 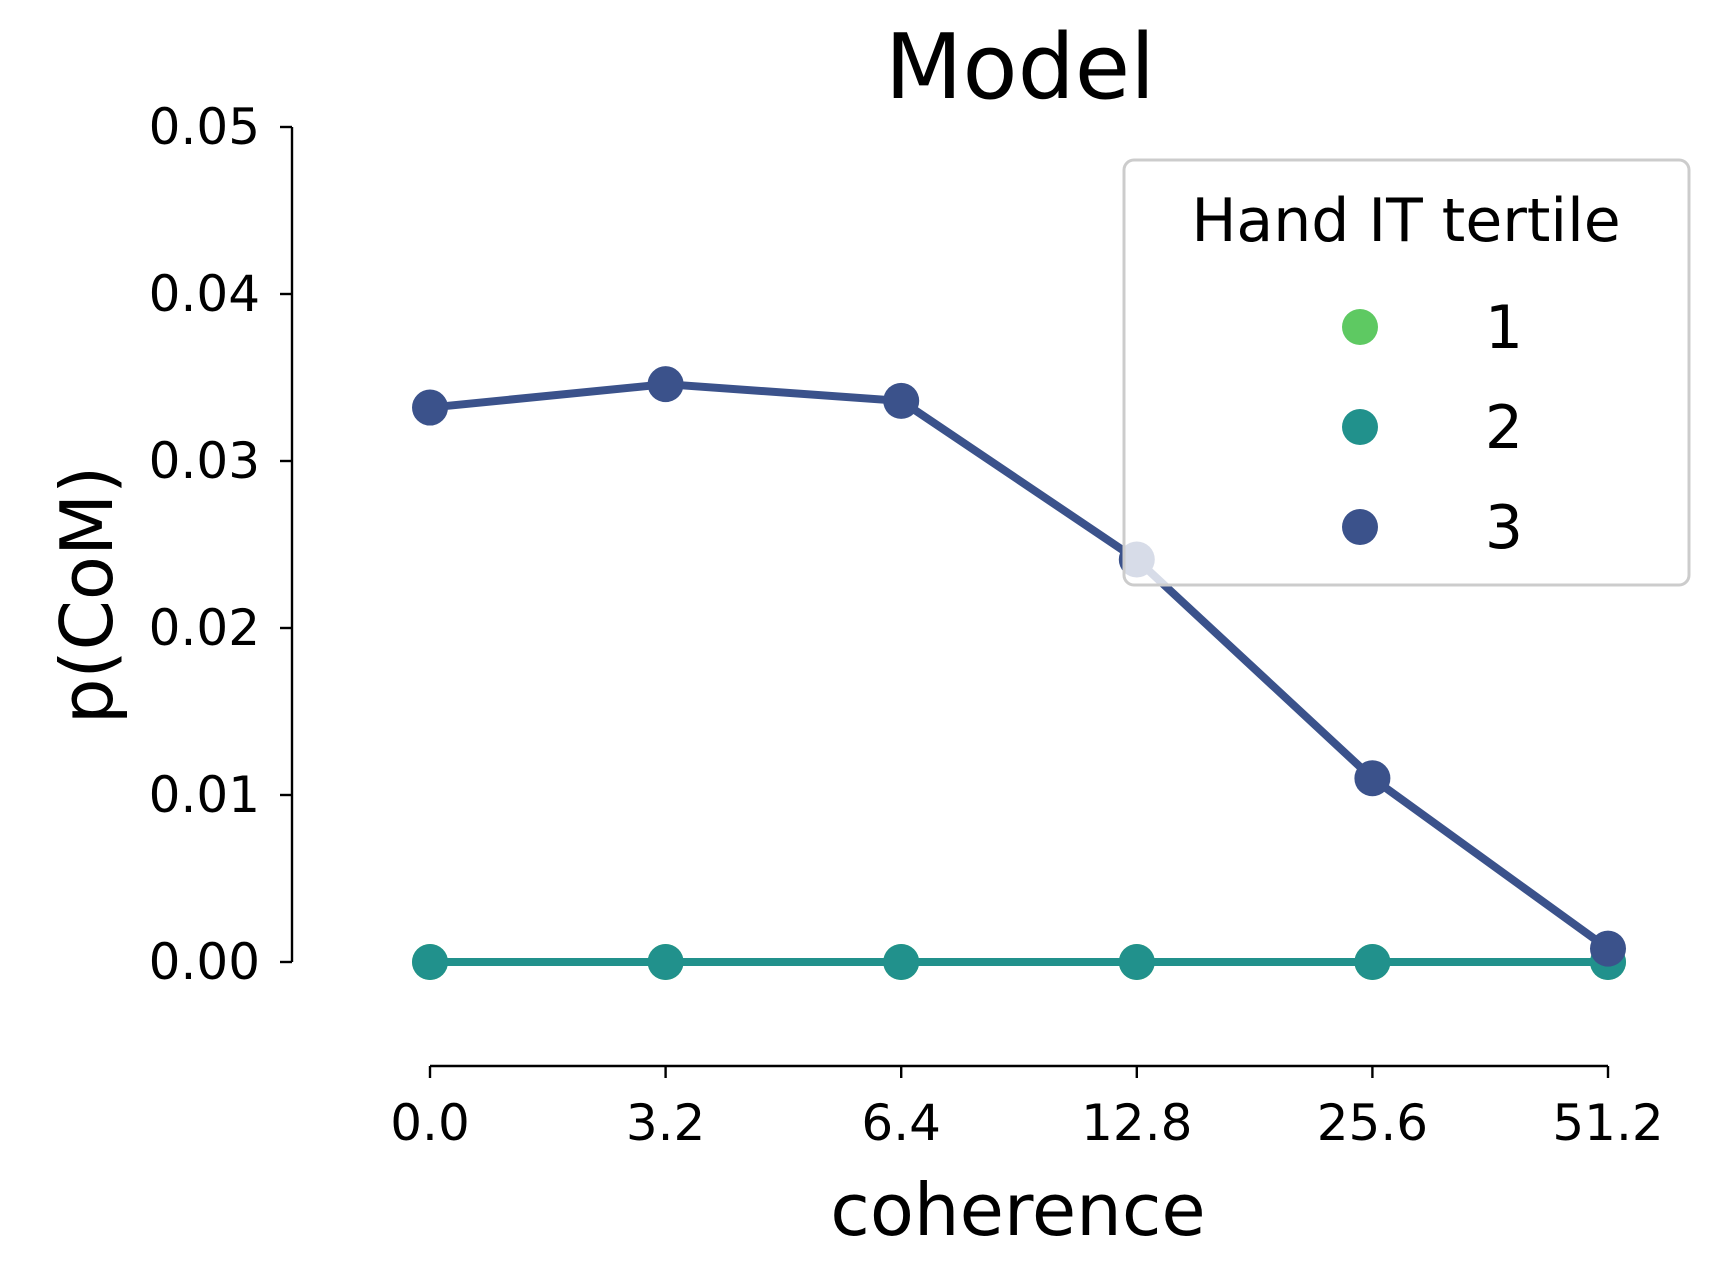 I want to click on y-ticks: 0.00 0.01 0.02 0.03 0.04 0.05, so click(x=220, y=544).